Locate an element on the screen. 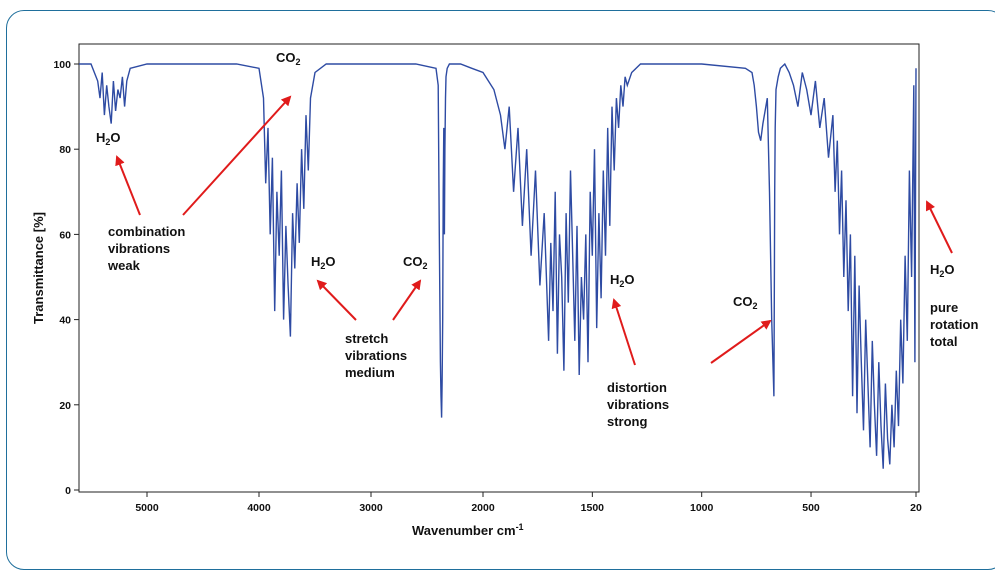  y-axis-title: Transmittance [%] is located at coordinates (38, 268).